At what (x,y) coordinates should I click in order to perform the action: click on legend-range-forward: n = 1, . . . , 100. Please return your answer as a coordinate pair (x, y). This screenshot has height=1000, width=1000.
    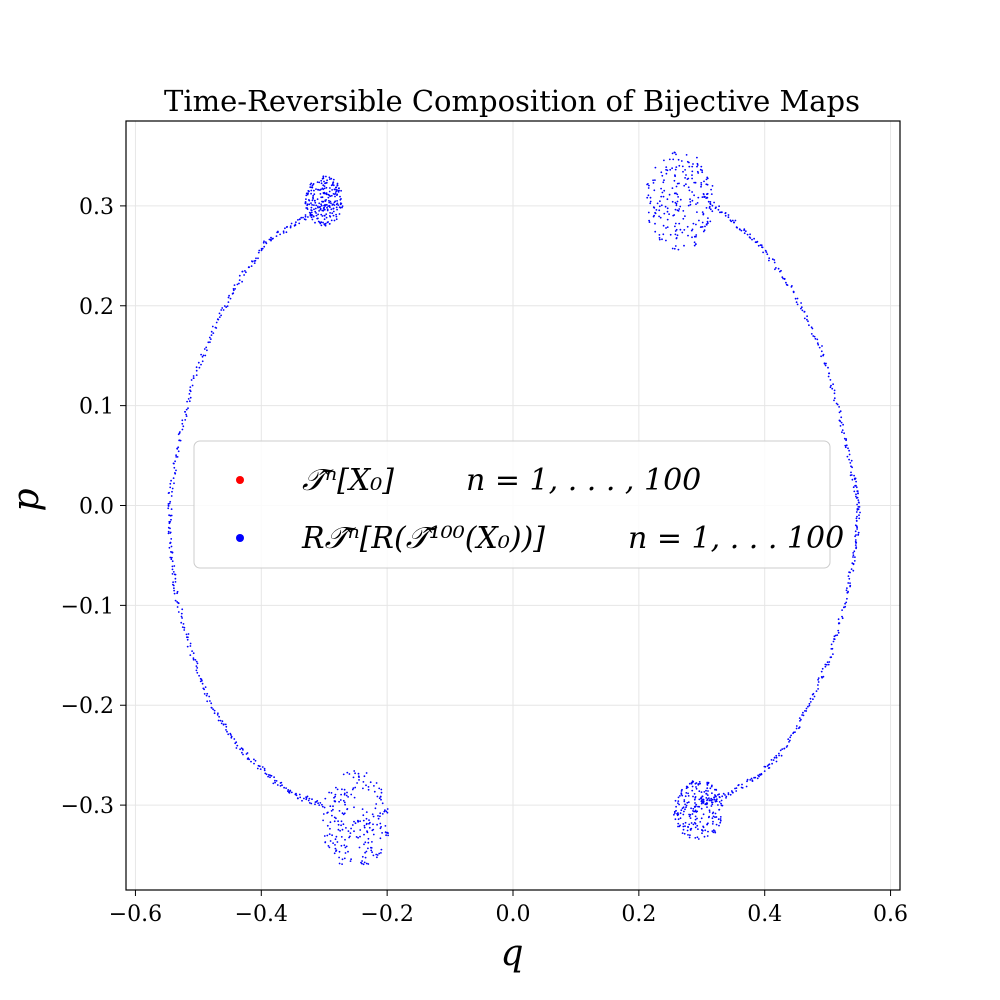
    Looking at the image, I should click on (583, 480).